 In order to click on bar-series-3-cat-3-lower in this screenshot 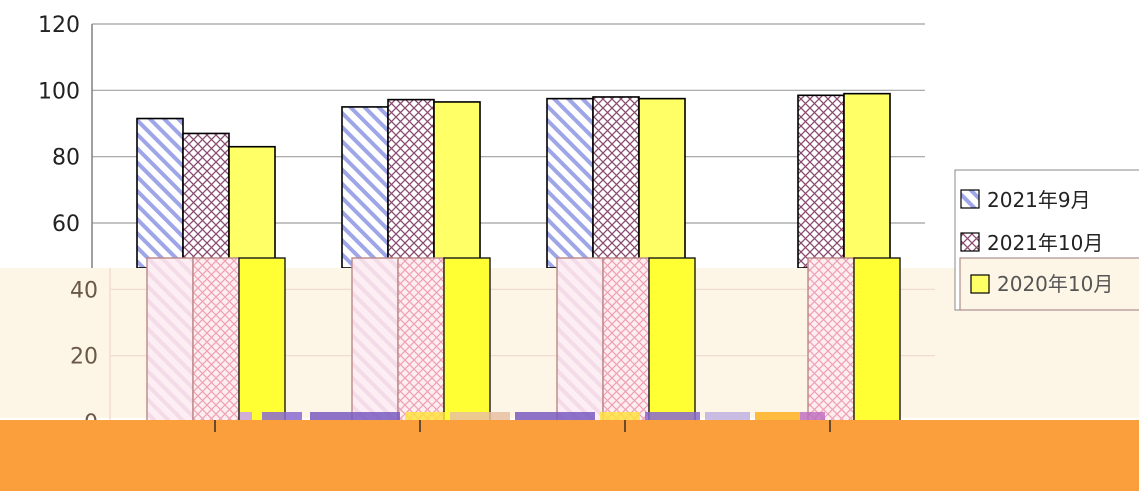, I will do `click(672, 340)`.